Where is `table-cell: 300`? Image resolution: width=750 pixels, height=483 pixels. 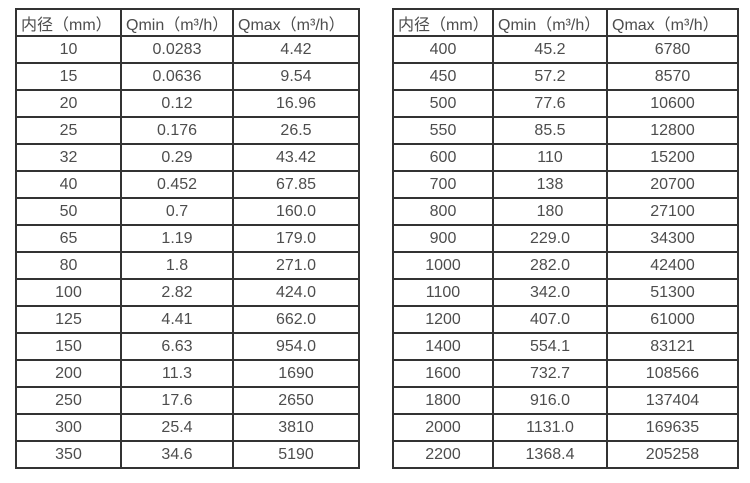 table-cell: 300 is located at coordinates (68, 427).